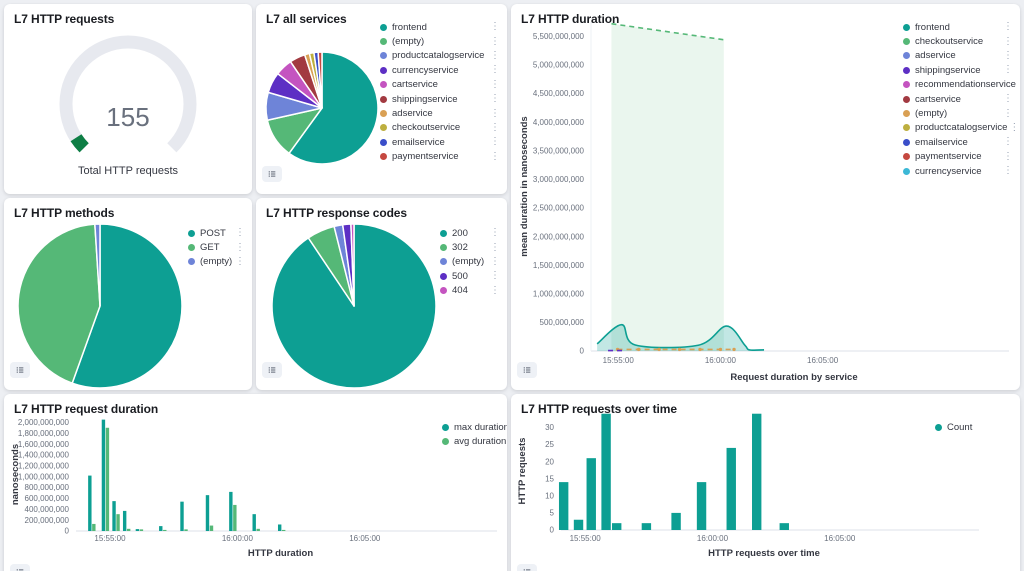  I want to click on legend-item-label: avg duration, so click(480, 442).